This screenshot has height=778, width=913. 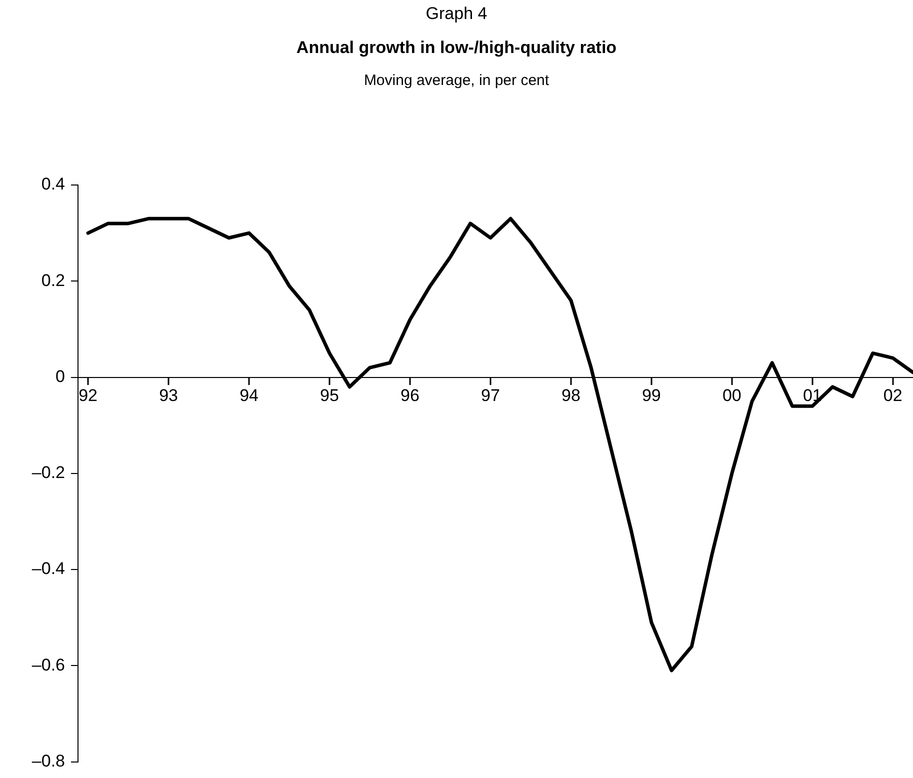 I want to click on x-tick-label: 97, so click(x=490, y=396).